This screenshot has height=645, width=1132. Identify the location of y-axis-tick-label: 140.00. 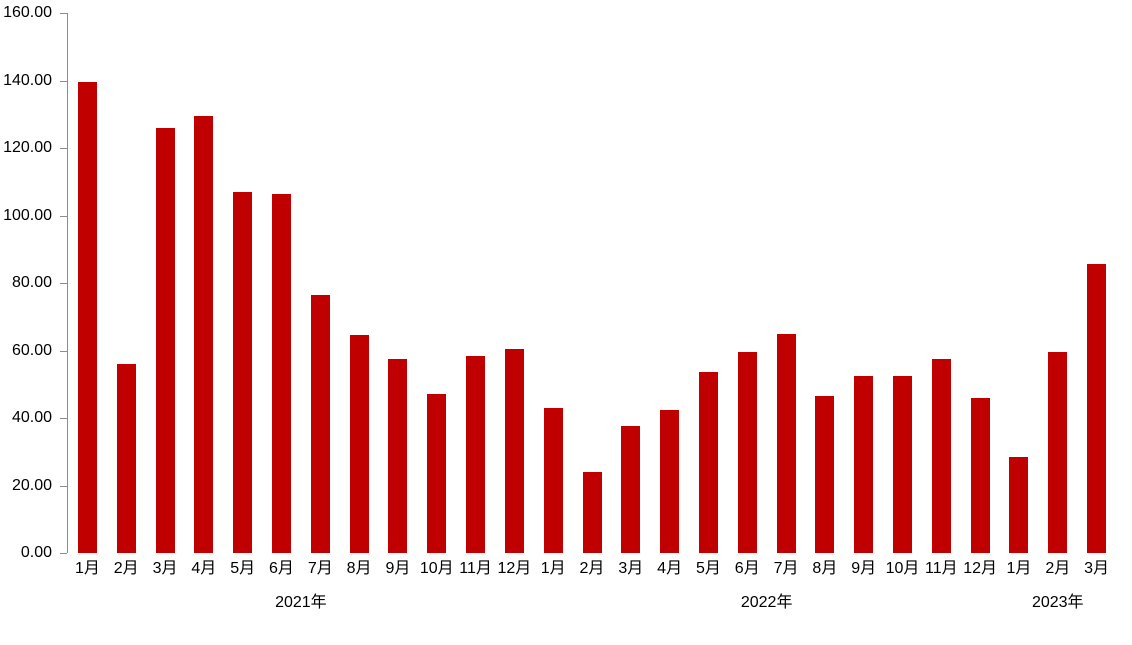
(27, 80).